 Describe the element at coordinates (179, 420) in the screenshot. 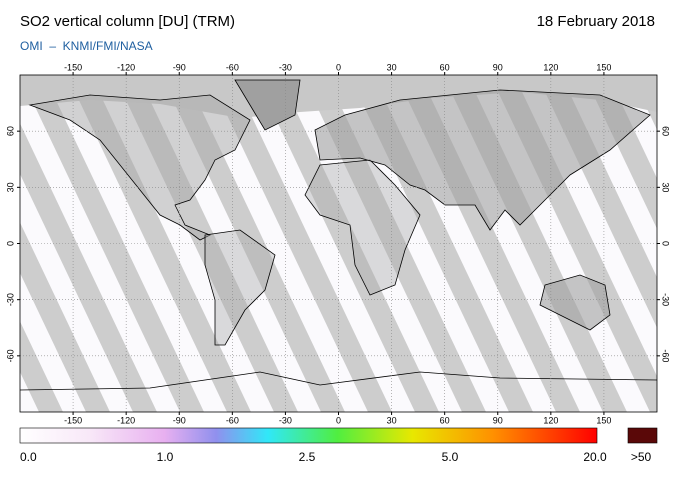

I see `lon-label-bottom: -90` at that location.